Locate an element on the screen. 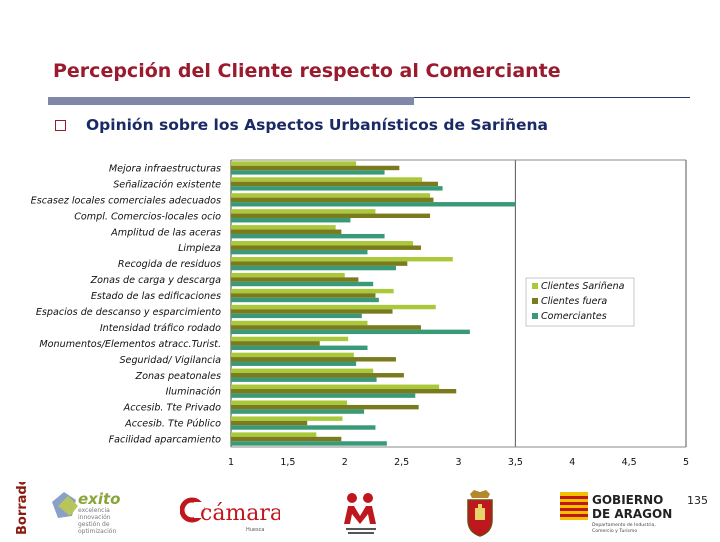  svg-text: GOBIERNO is located at coordinates (627, 500).